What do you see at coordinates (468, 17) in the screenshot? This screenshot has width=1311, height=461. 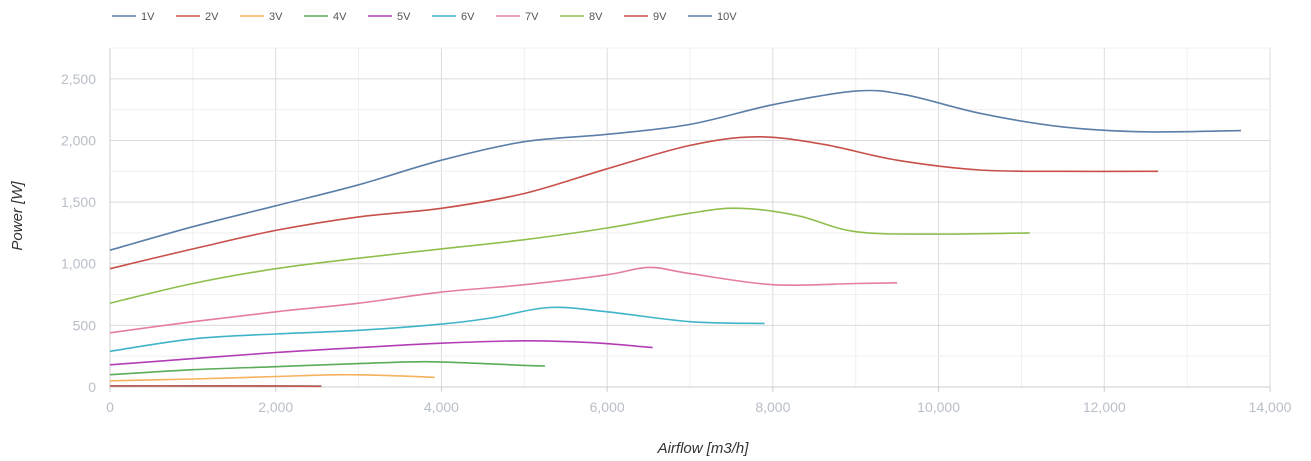 I see `legend-label-6v: 6V` at bounding box center [468, 17].